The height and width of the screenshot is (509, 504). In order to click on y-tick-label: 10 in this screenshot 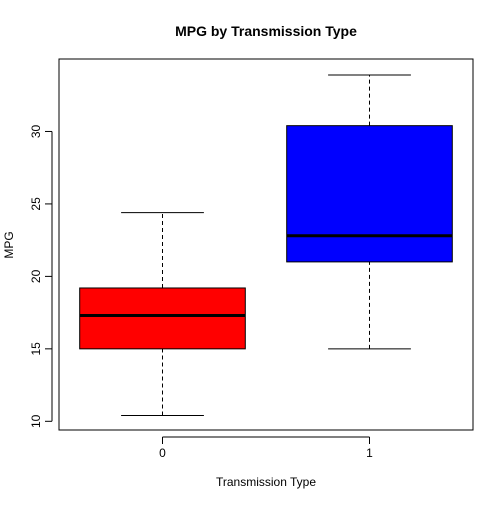, I will do `click(36, 421)`.